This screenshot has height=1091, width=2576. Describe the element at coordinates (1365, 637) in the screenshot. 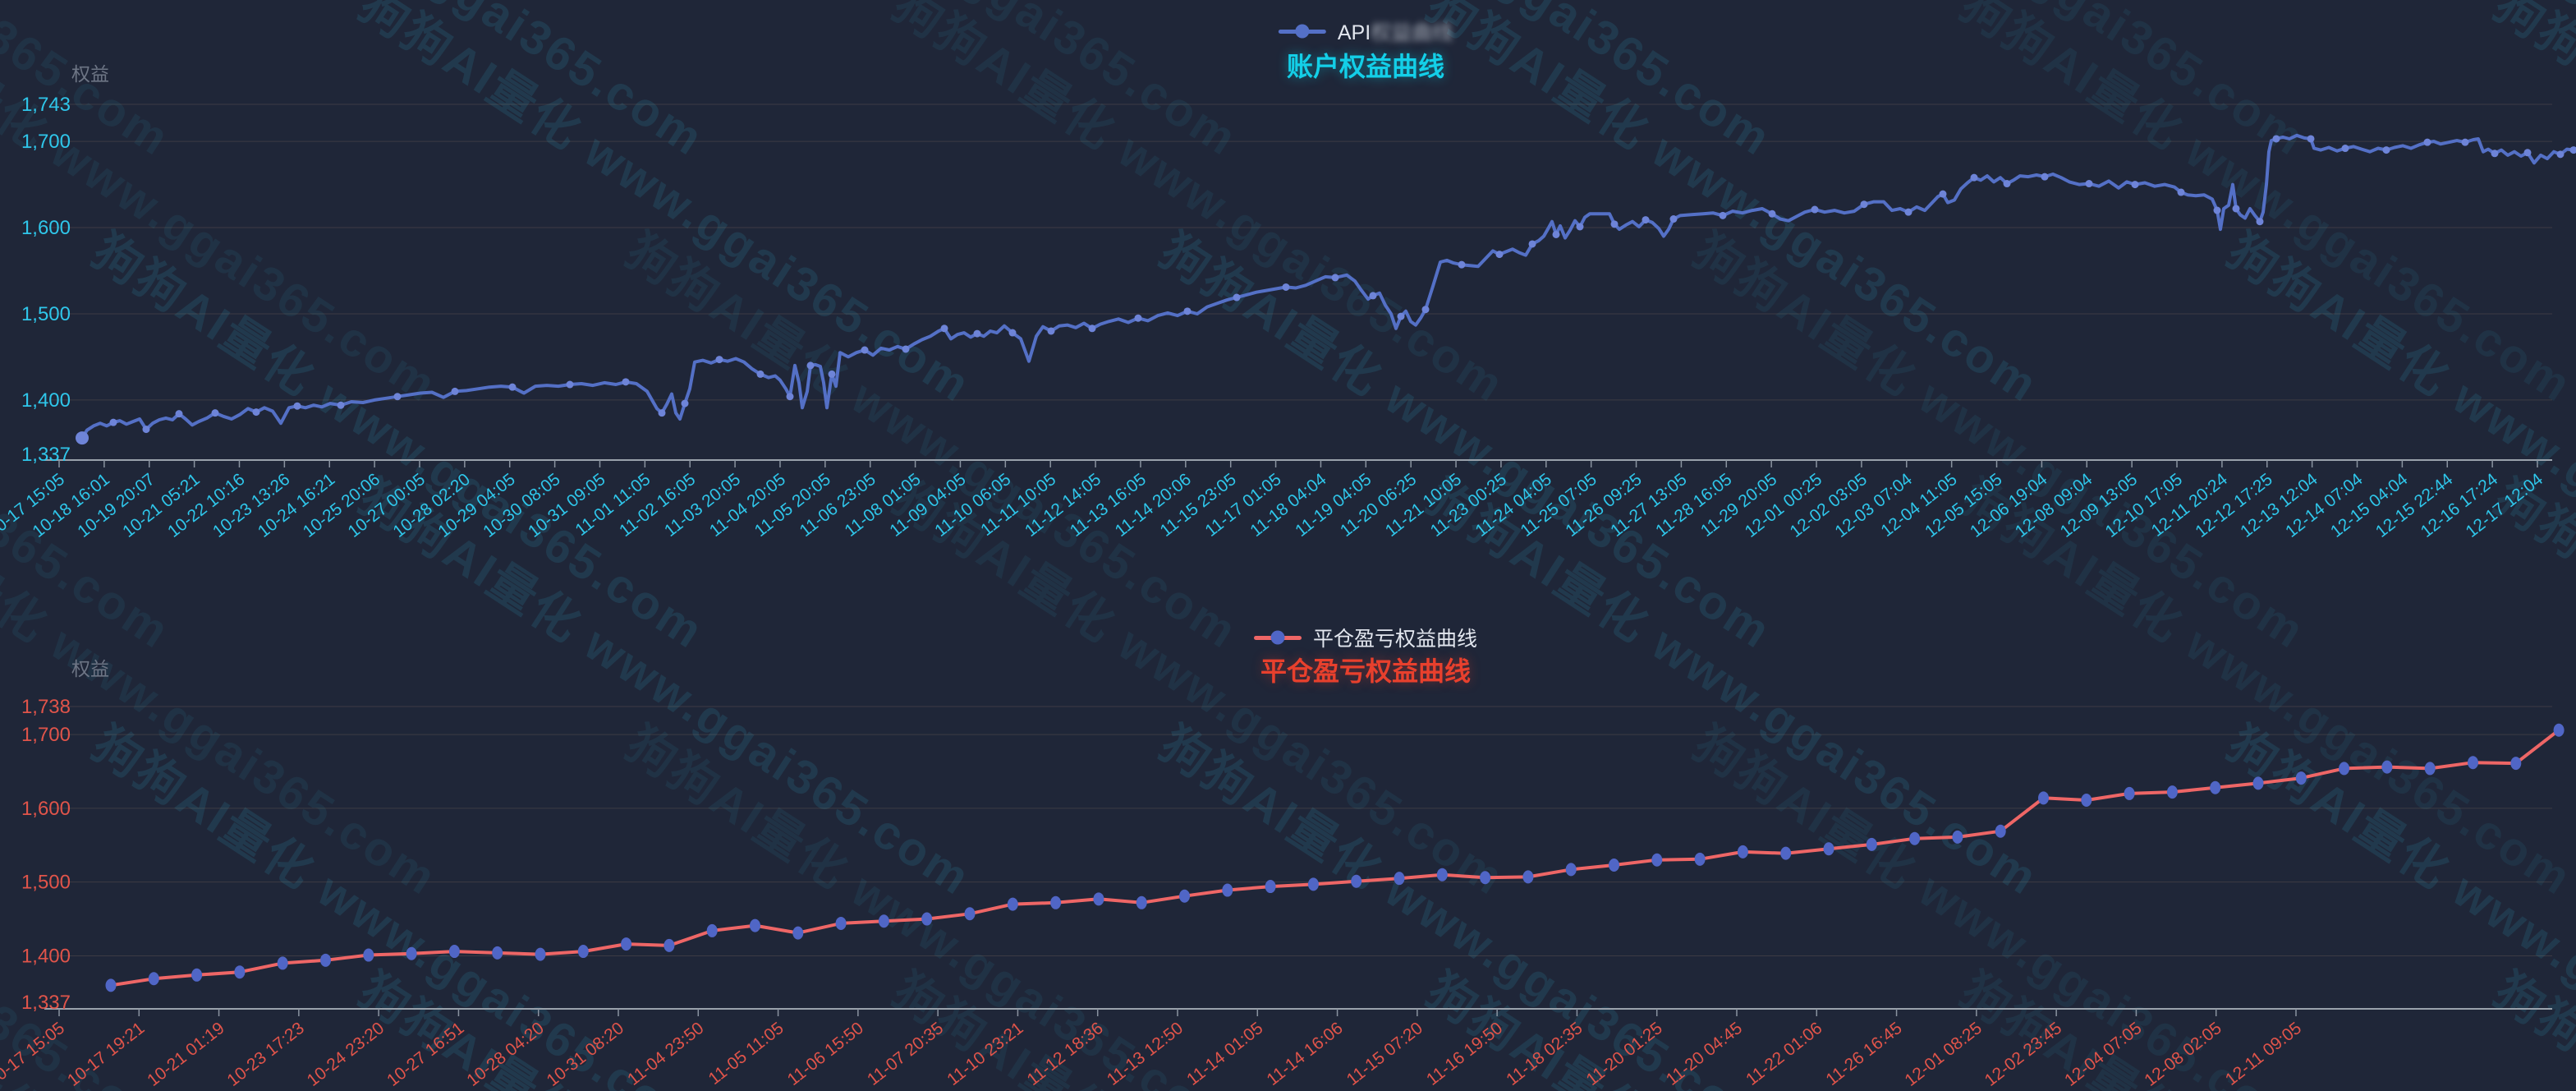

I see `closed-pnl-legend: 平仓盈亏权益曲线` at that location.